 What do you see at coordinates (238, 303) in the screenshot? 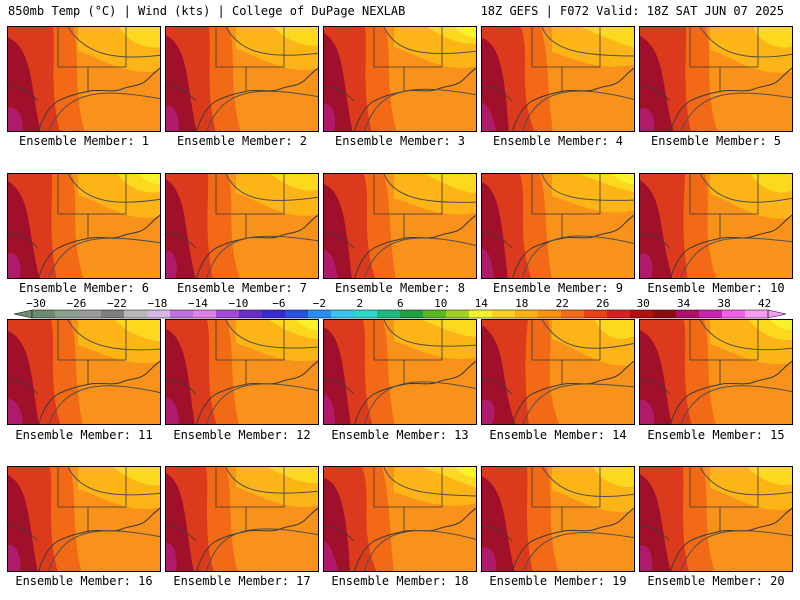
I see `colorbar-tick-label: −10` at bounding box center [238, 303].